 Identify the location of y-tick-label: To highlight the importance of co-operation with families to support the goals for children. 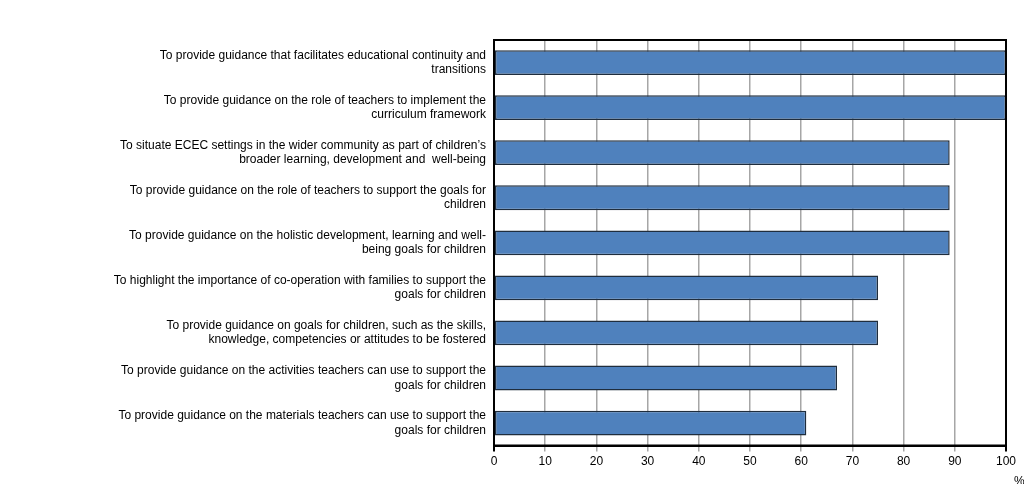
(300, 287).